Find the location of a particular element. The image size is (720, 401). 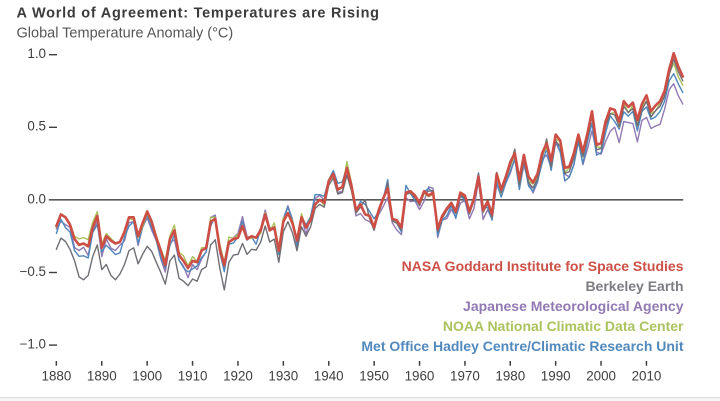

svg-text:Global Temperature Anomaly (°C: Global Temperature Anomaly (°C) is located at coordinates (125, 34).